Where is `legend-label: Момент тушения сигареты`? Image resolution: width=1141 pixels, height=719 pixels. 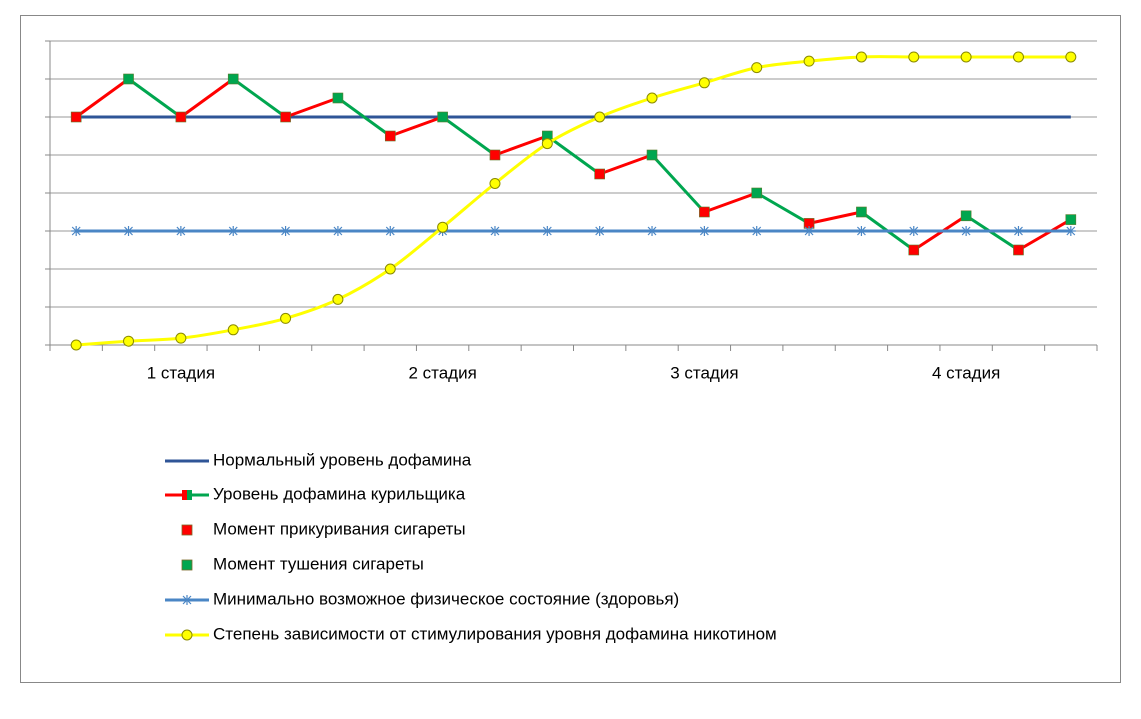 legend-label: Момент тушения сигареты is located at coordinates (318, 563).